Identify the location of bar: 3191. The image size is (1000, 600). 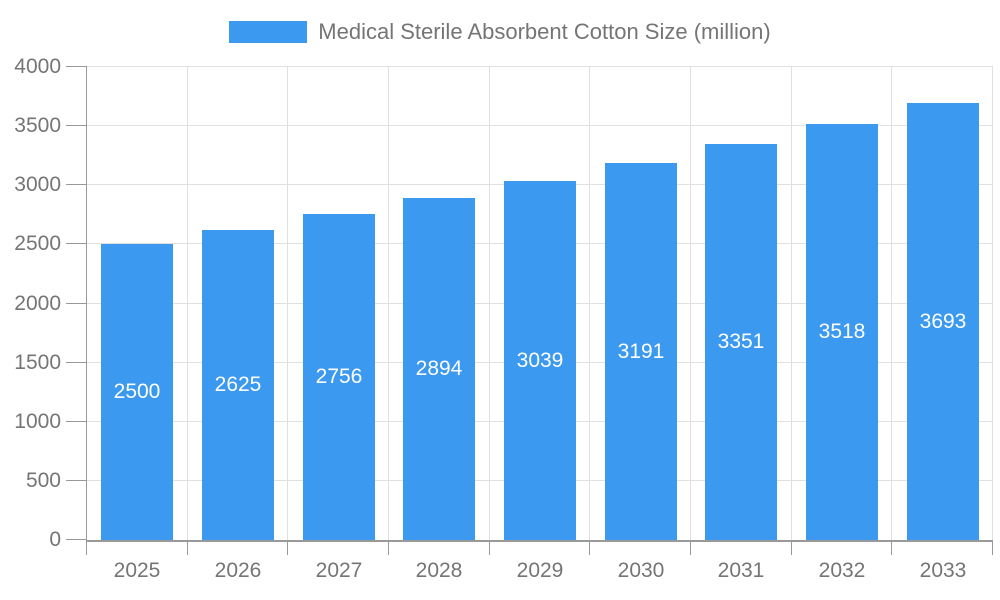
(641, 351).